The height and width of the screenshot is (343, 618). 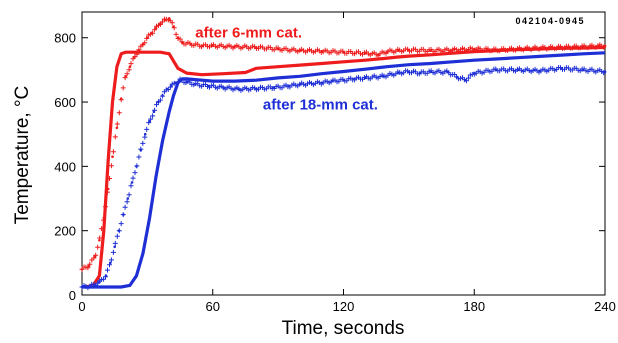 I want to click on x-tick-label: 240, so click(x=605, y=306).